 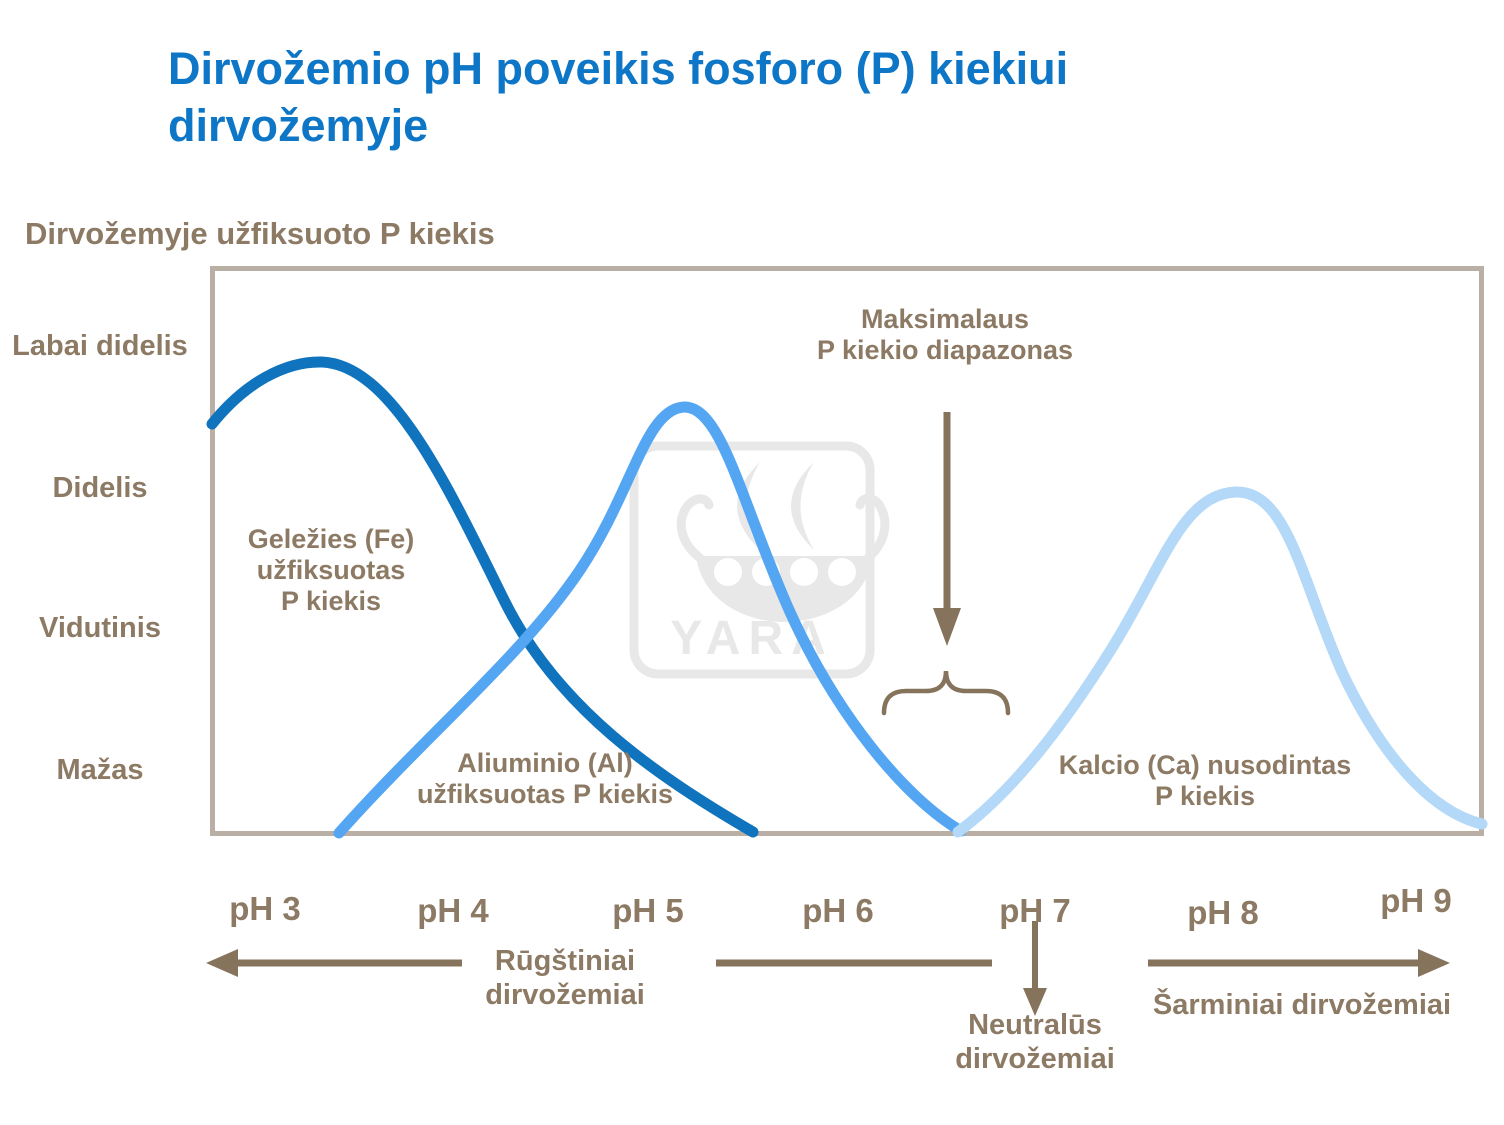 I want to click on y-tick-didelis: Didelis, so click(x=100, y=488).